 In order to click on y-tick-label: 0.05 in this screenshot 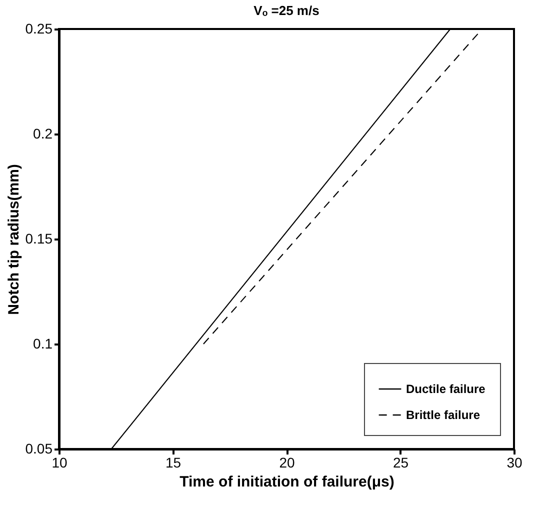, I will do `click(39, 448)`.